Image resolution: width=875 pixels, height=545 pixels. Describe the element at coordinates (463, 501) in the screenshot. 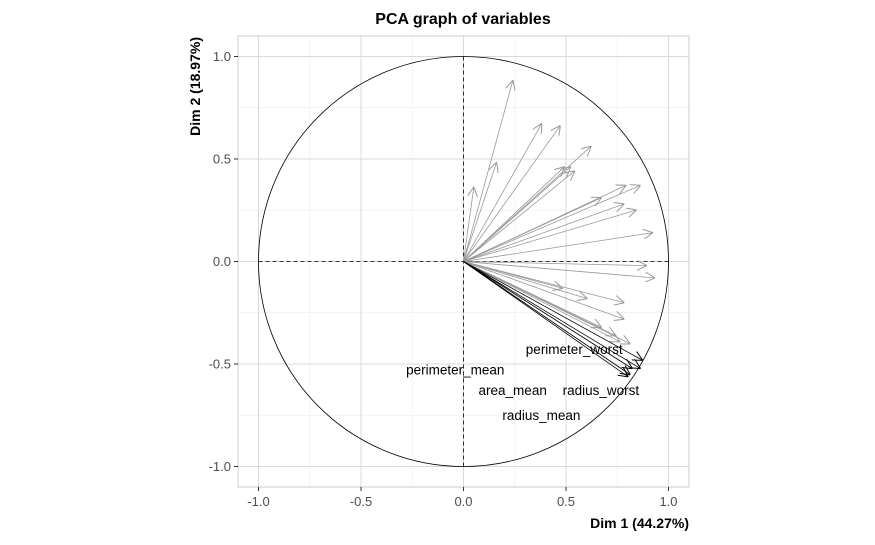

I see `x-tick-label: 0.0` at that location.